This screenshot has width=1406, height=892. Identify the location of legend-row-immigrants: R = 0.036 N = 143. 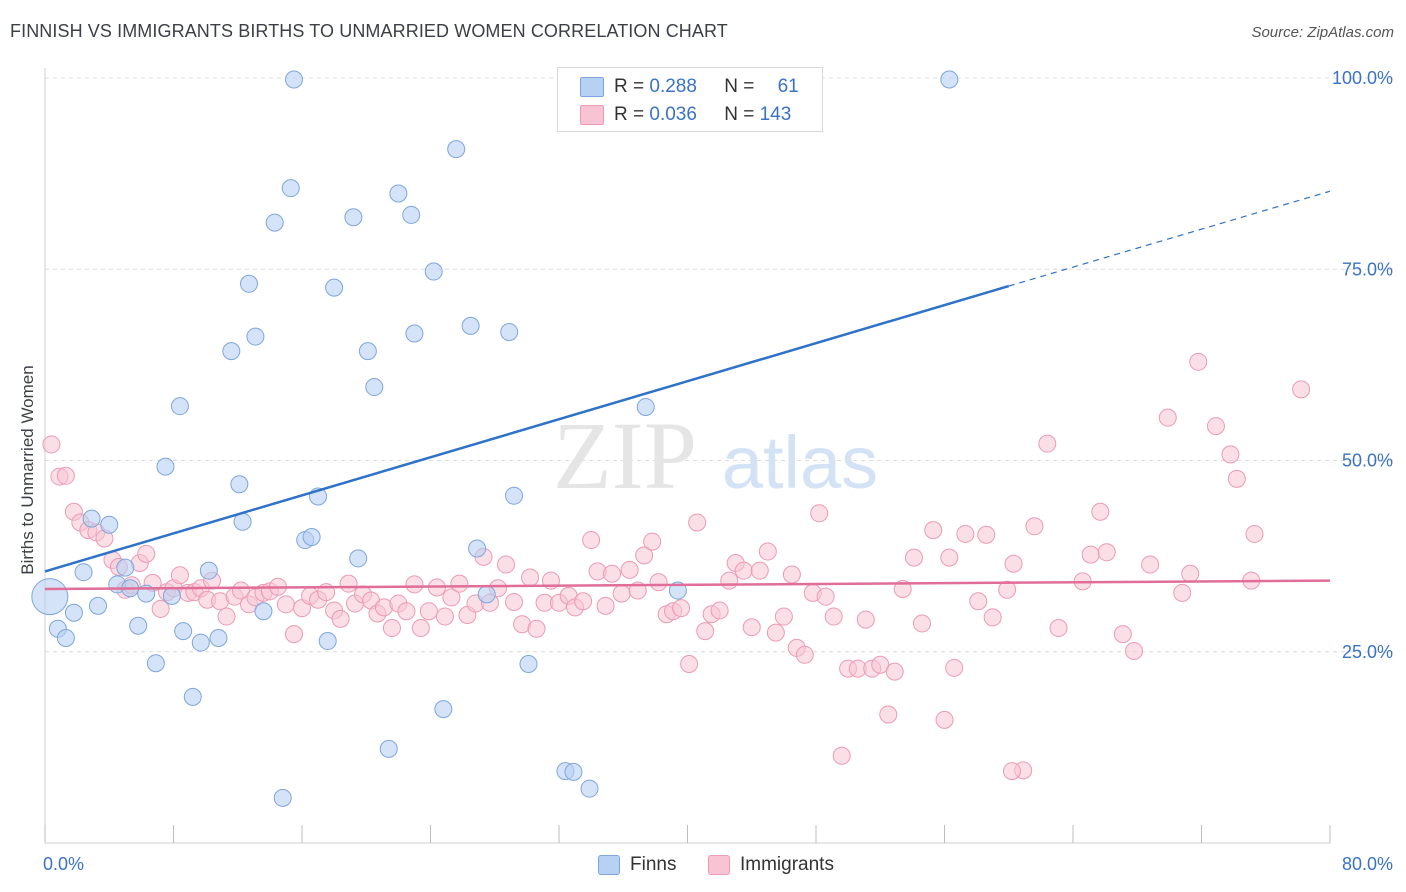
(690, 115).